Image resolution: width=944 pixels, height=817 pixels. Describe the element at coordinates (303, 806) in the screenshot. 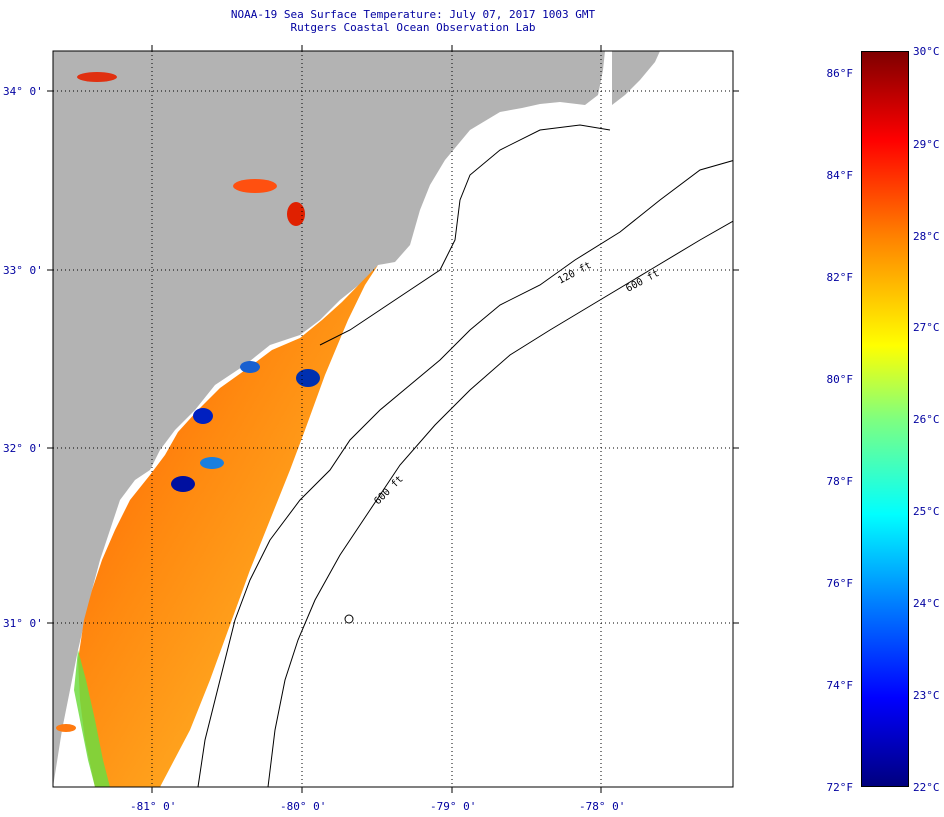

I see `lon-label: -80° 0'` at that location.